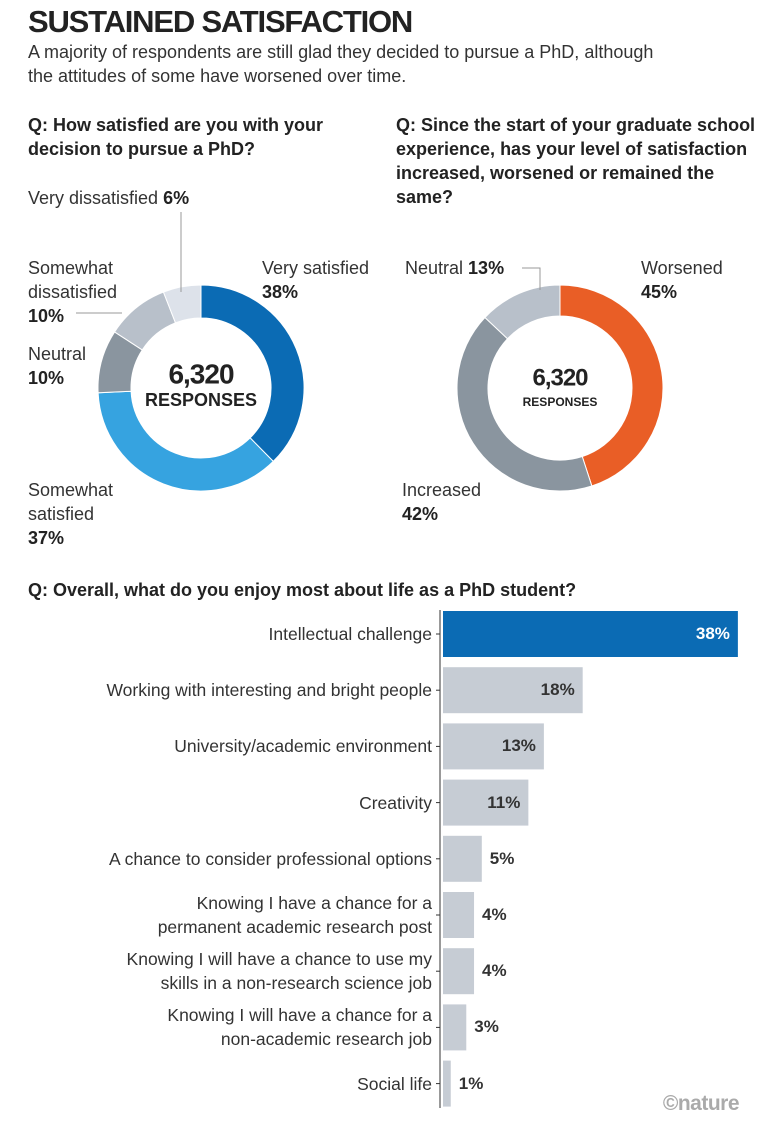  What do you see at coordinates (442, 490) in the screenshot?
I see `category-name: Increased` at bounding box center [442, 490].